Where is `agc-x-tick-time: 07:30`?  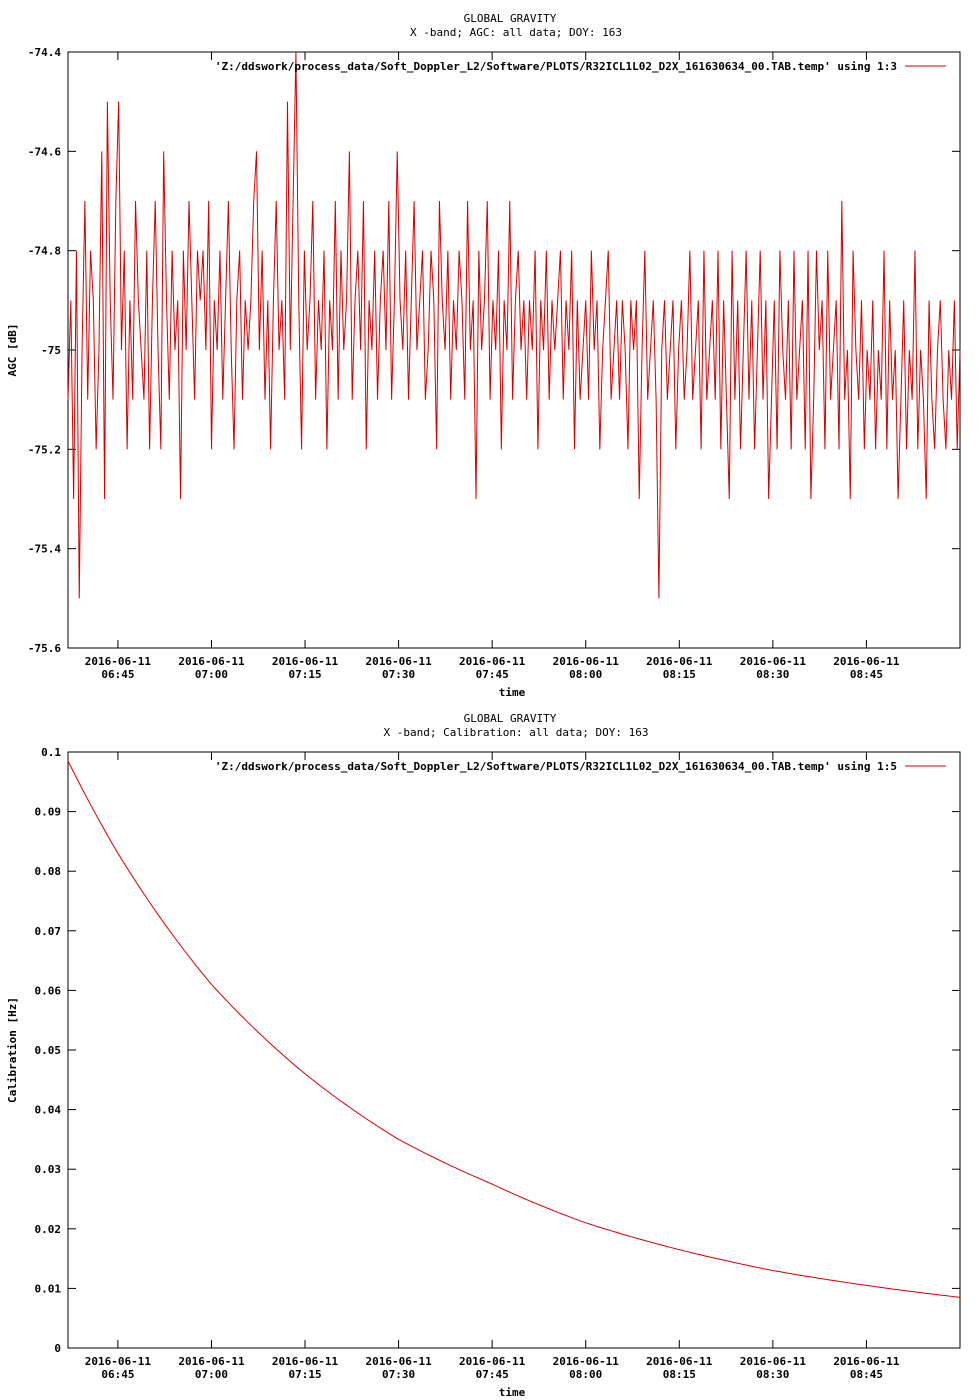 agc-x-tick-time: 07:30 is located at coordinates (398, 674).